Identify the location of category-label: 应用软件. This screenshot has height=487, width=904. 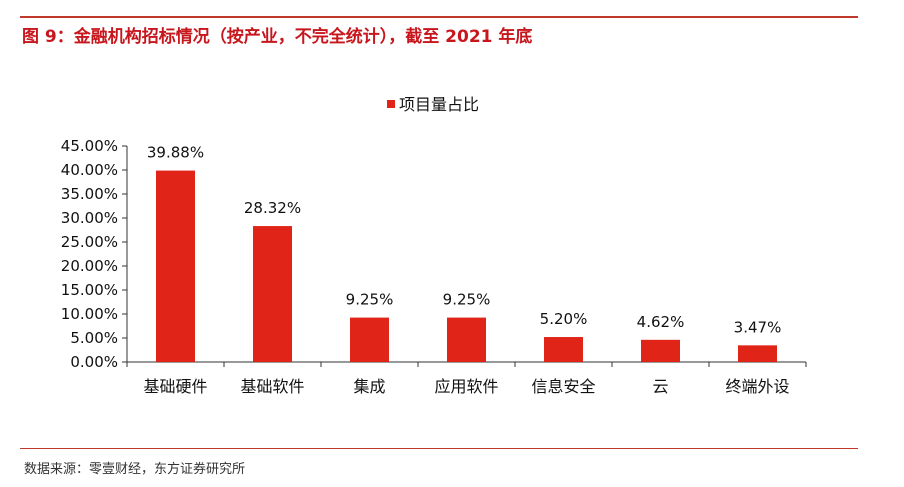
(466, 386).